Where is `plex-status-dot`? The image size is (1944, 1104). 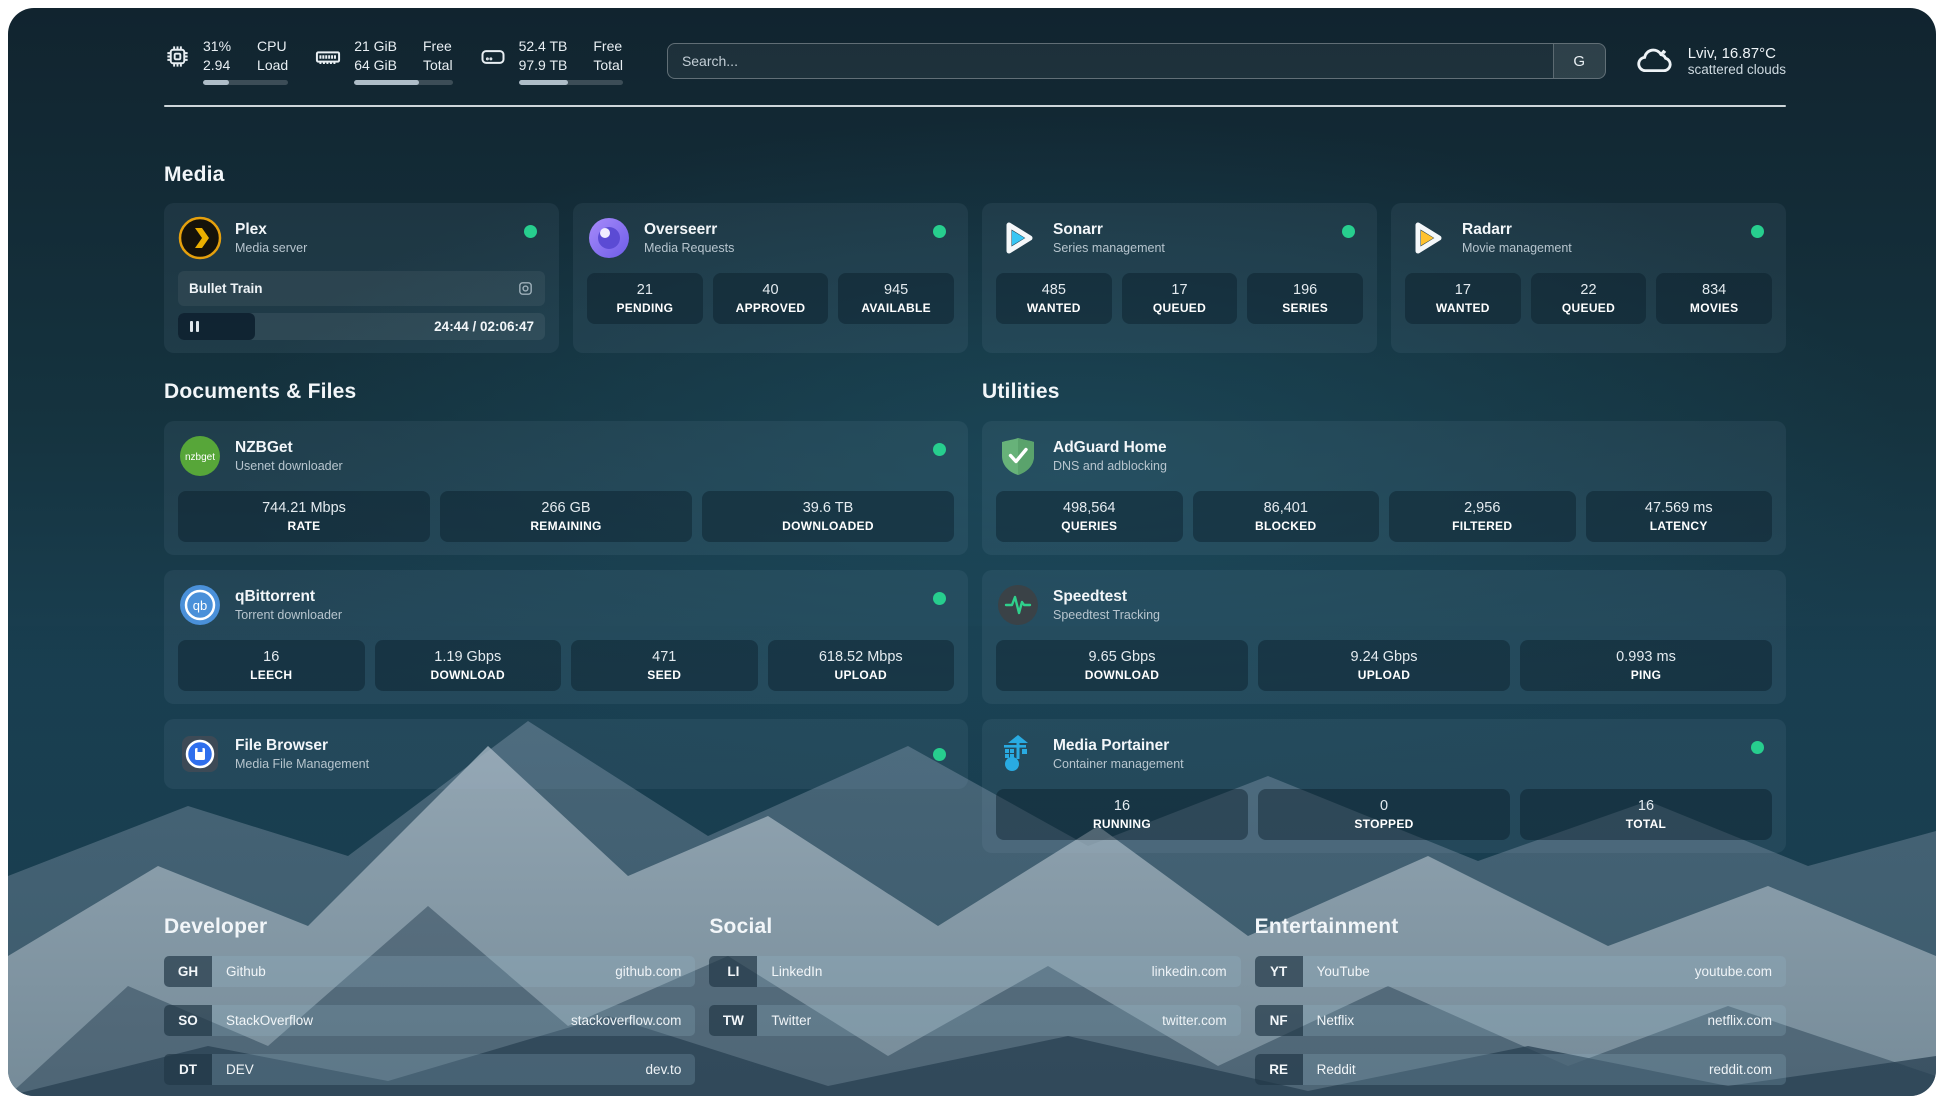 plex-status-dot is located at coordinates (530, 231).